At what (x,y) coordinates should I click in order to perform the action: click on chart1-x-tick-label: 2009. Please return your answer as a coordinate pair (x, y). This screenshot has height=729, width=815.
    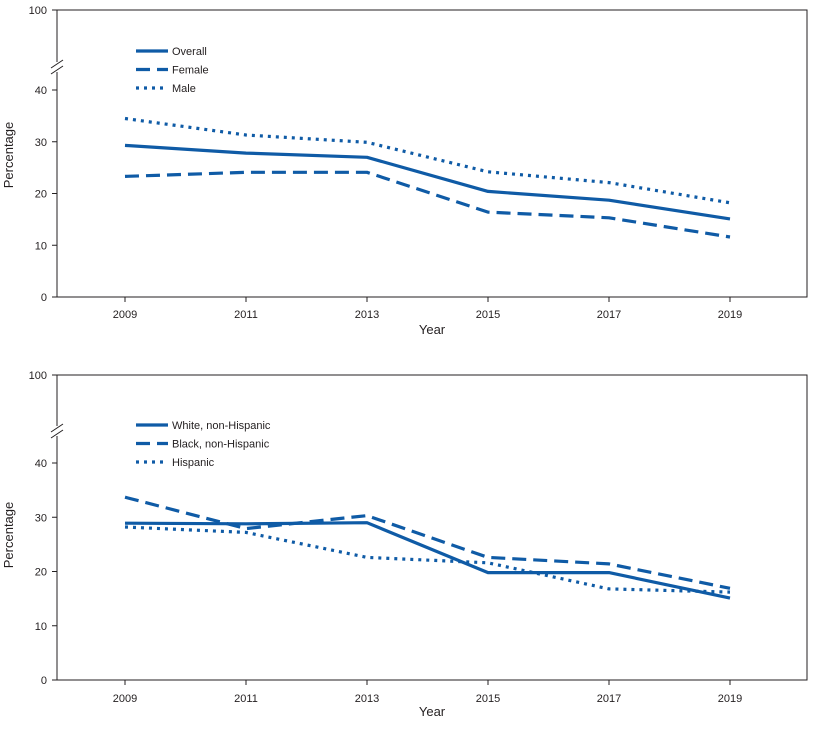
    Looking at the image, I should click on (125, 315).